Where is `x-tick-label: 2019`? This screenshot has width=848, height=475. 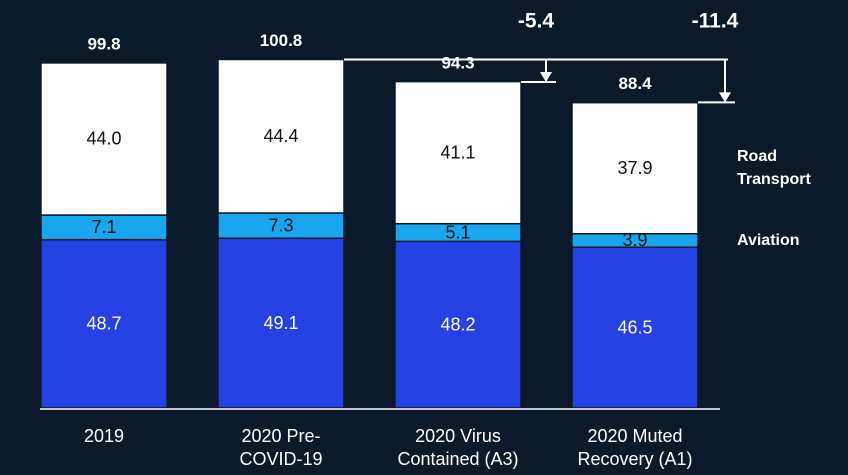 x-tick-label: 2019 is located at coordinates (104, 436).